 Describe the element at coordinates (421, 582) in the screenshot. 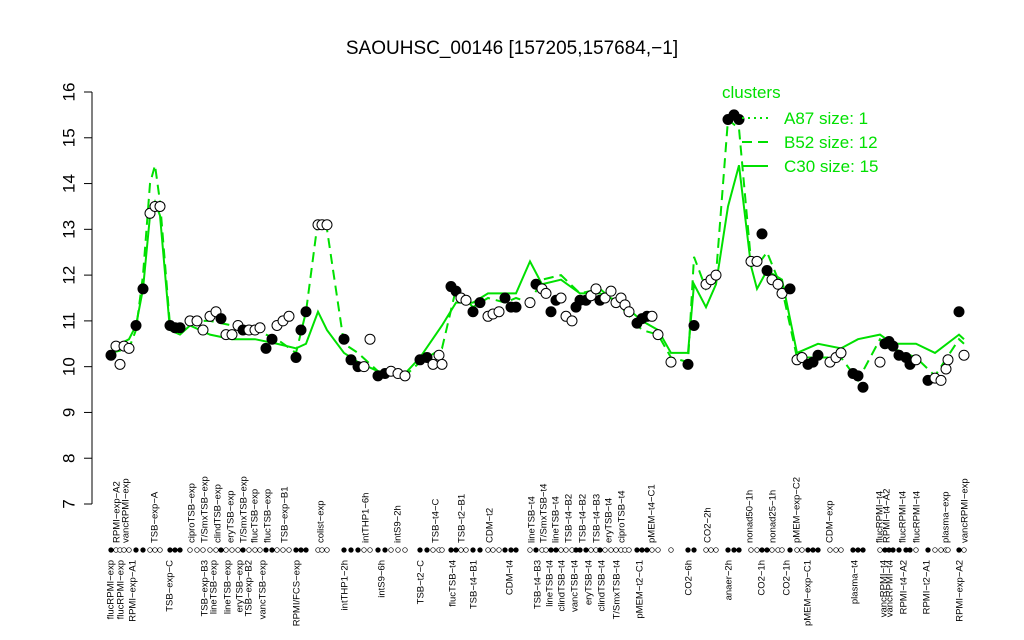

I see `x-label: TSB−t2−C` at that location.